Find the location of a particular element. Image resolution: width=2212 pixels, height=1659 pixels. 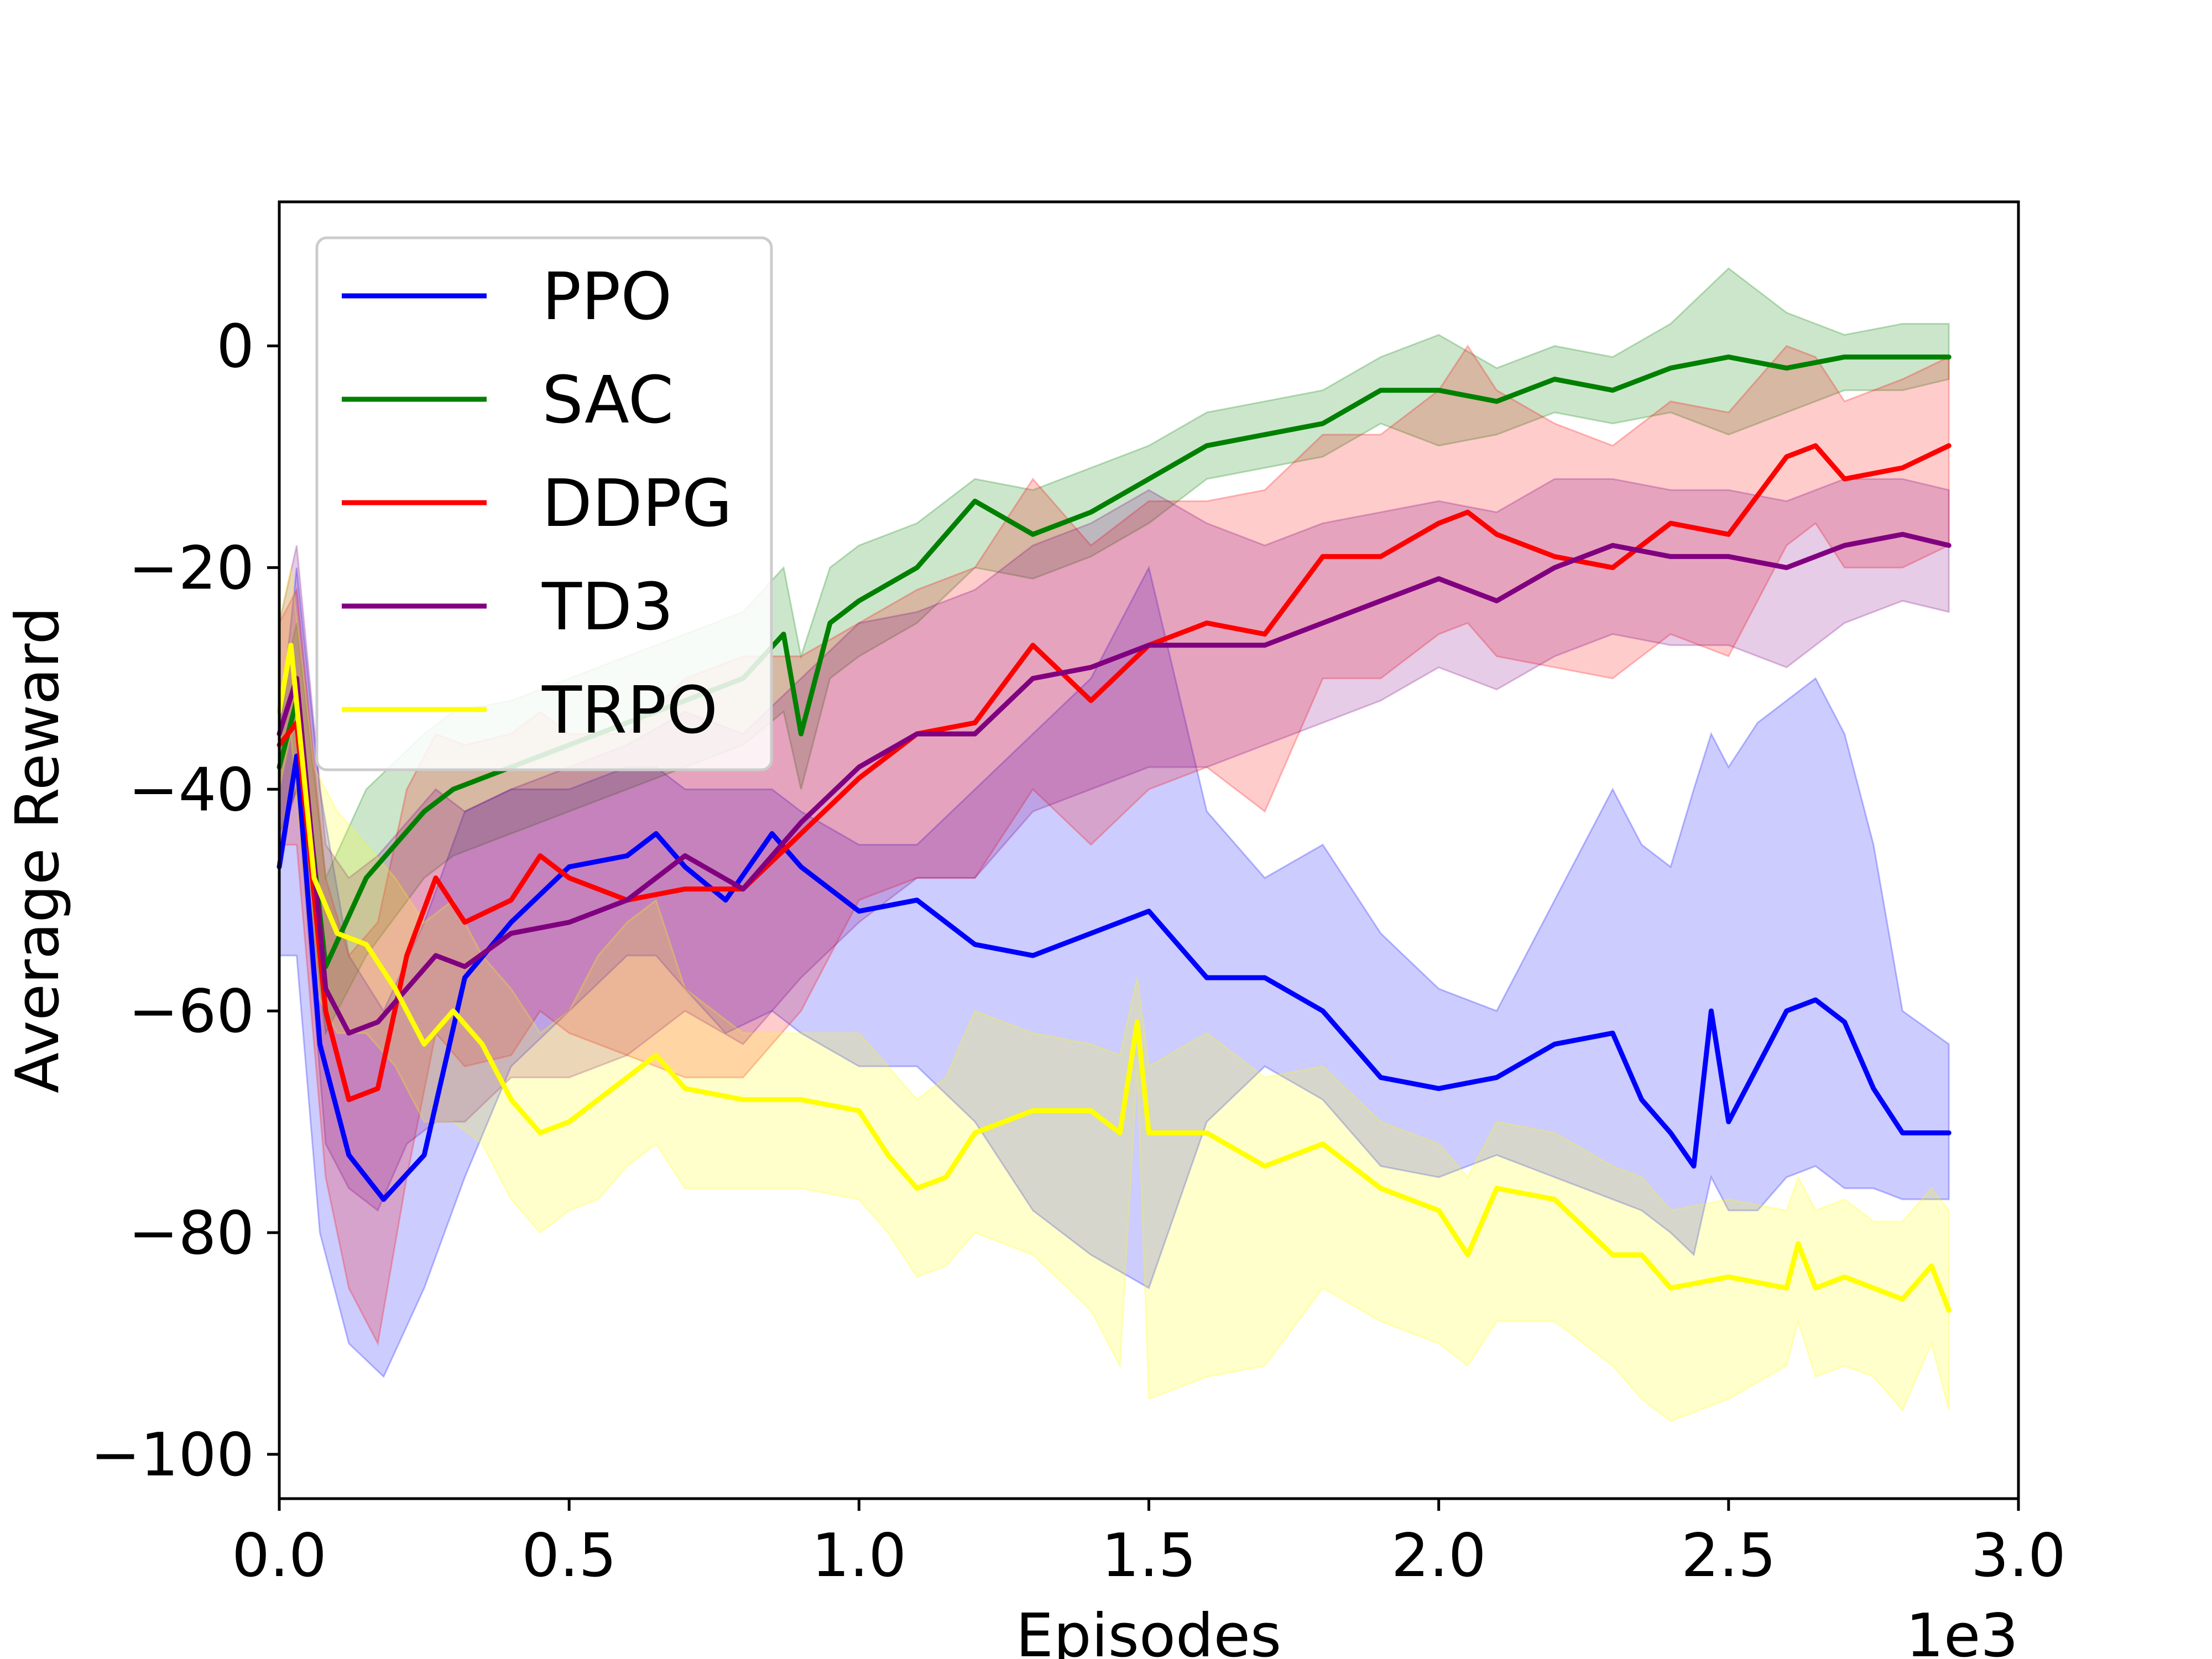

y-tick-label: −20 is located at coordinates (191, 568).